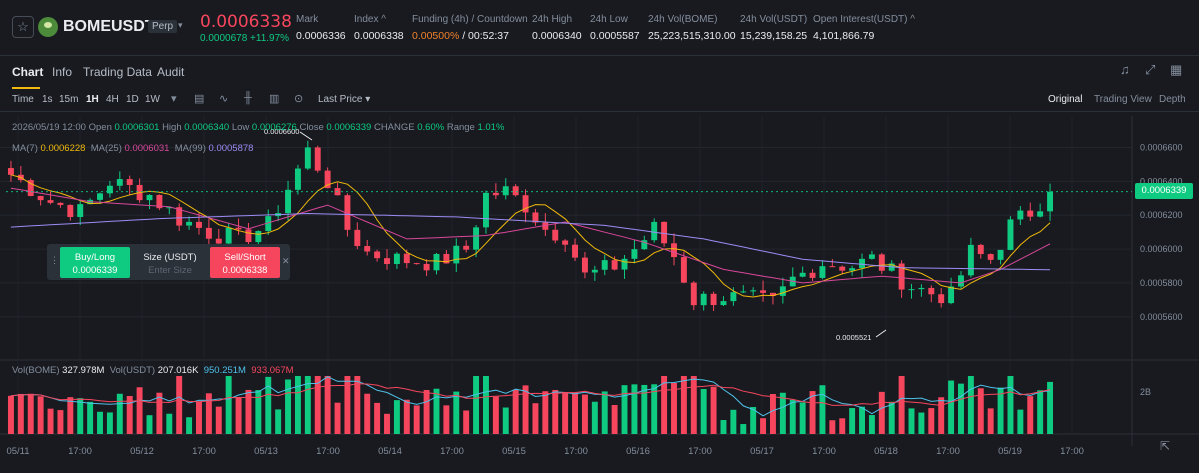 This screenshot has height=473, width=1199. Describe the element at coordinates (514, 451) in the screenshot. I see `x-tick-label: 05/15` at that location.